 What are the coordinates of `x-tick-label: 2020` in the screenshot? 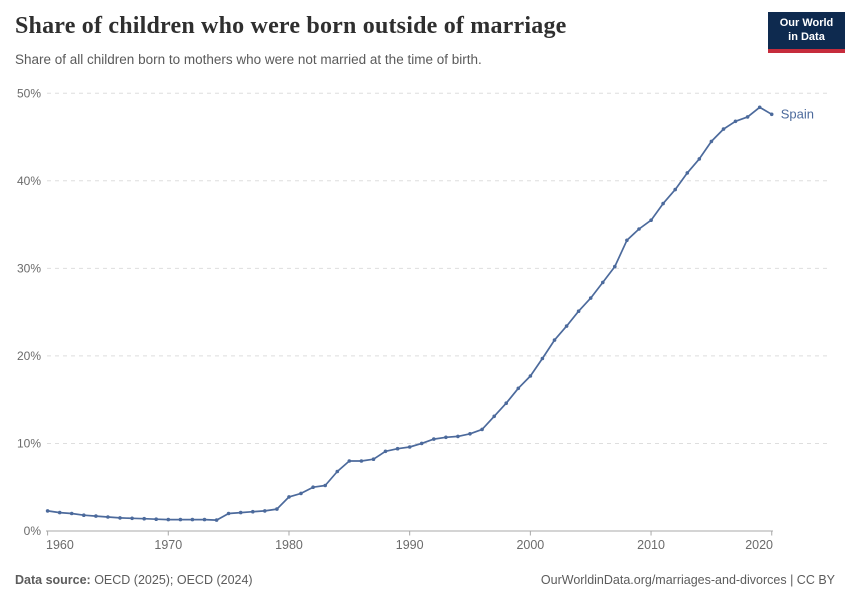 It's located at (759, 545).